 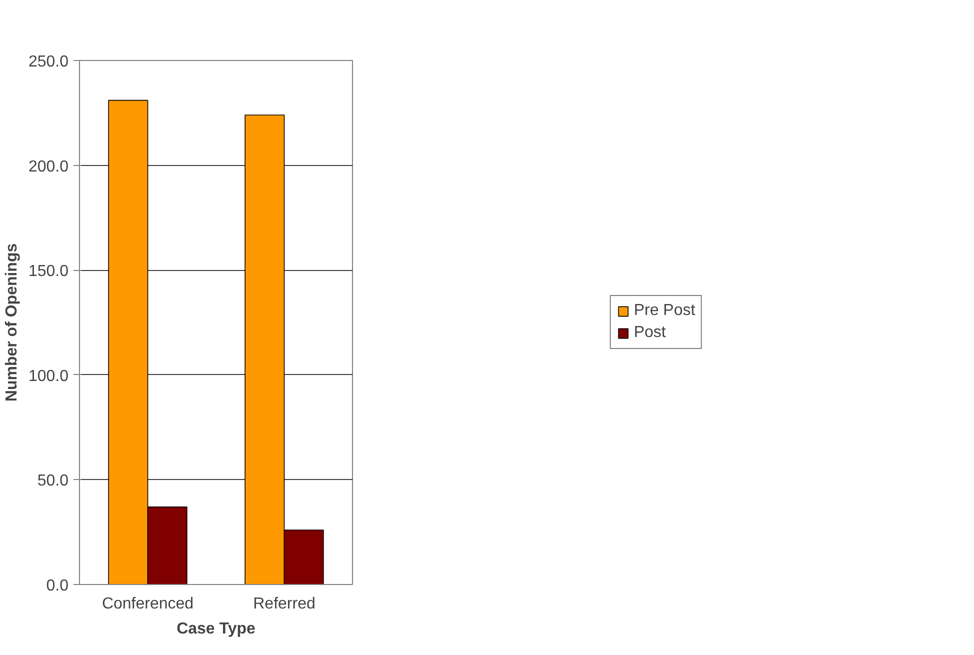 What do you see at coordinates (48, 376) in the screenshot?
I see `y-tick-label: 100.0` at bounding box center [48, 376].